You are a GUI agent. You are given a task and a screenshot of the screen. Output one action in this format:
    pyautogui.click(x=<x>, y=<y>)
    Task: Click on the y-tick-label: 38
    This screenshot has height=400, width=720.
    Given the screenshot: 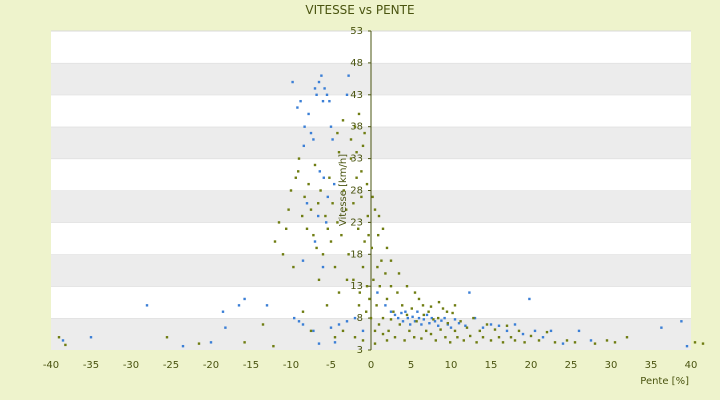 What is the action you would take?
    pyautogui.click(x=356, y=127)
    